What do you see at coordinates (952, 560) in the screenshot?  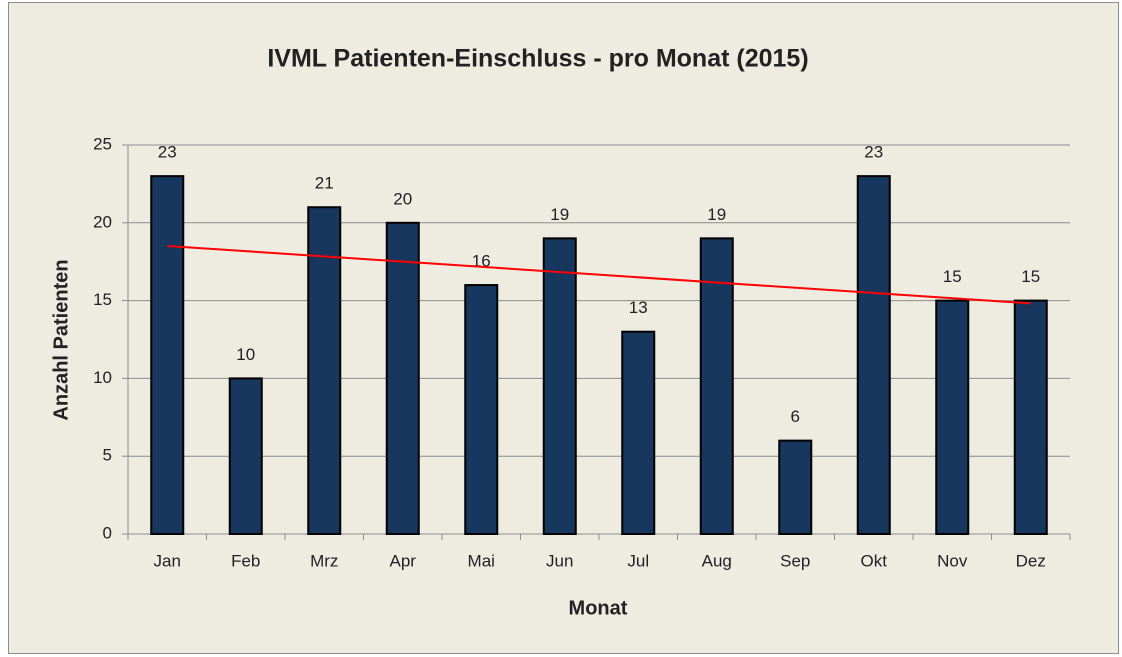 I see `x-tick-label: Nov` at bounding box center [952, 560].